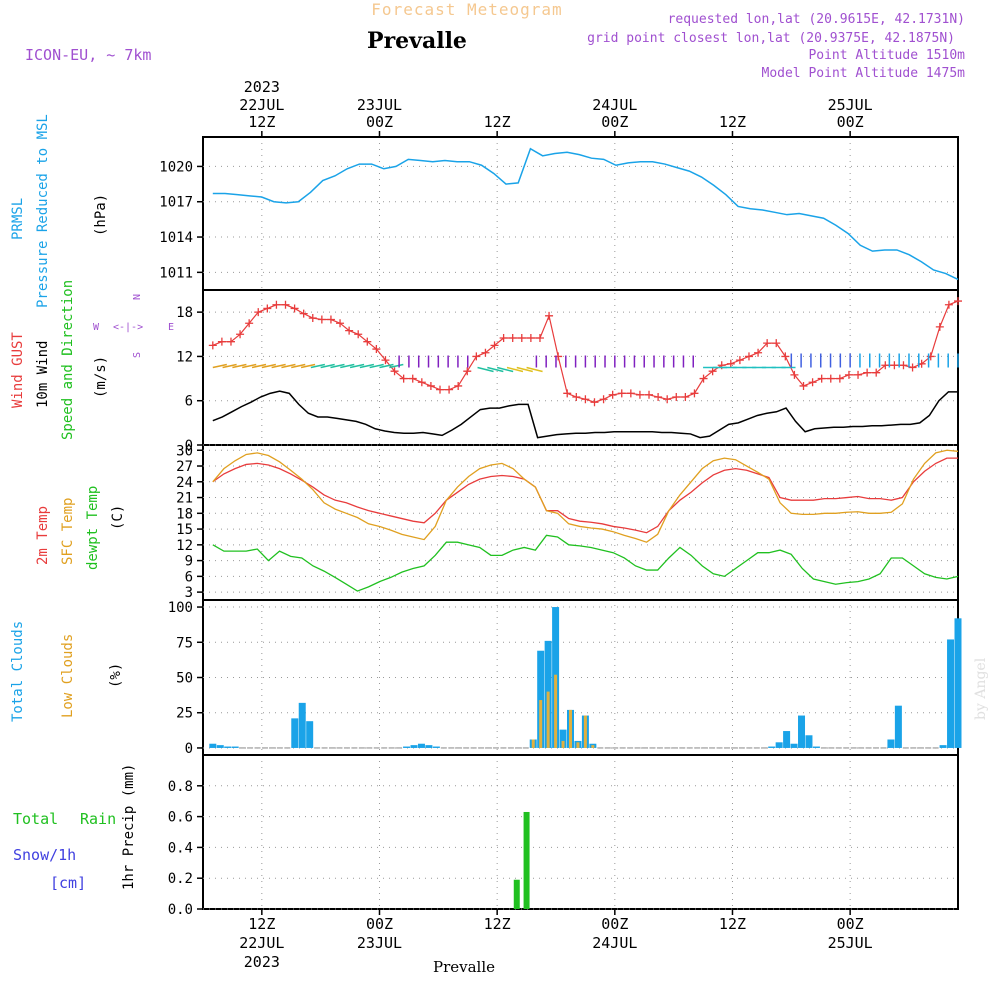 This screenshot has height=1000, width=1000. I want to click on dewpt-label: dewpt Temp, so click(93, 528).